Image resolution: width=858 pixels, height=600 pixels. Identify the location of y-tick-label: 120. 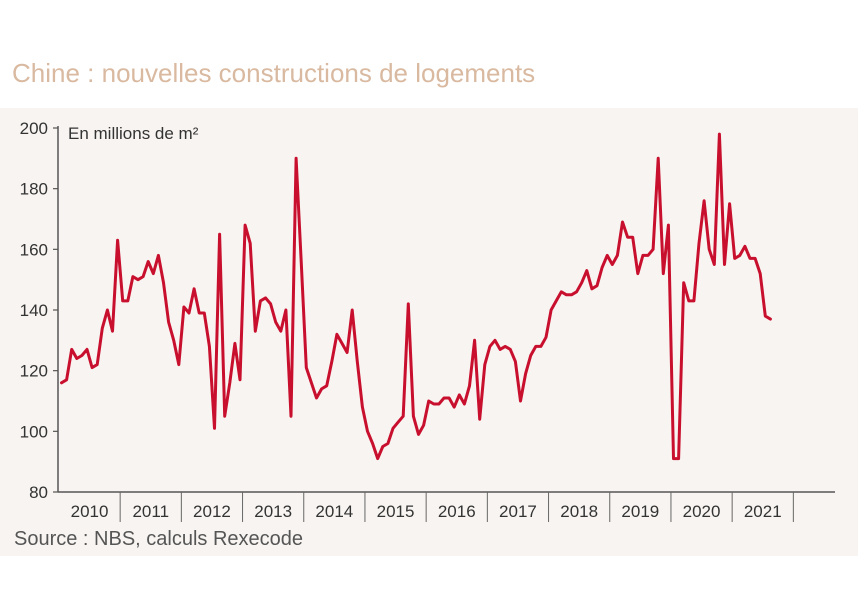
(34, 371).